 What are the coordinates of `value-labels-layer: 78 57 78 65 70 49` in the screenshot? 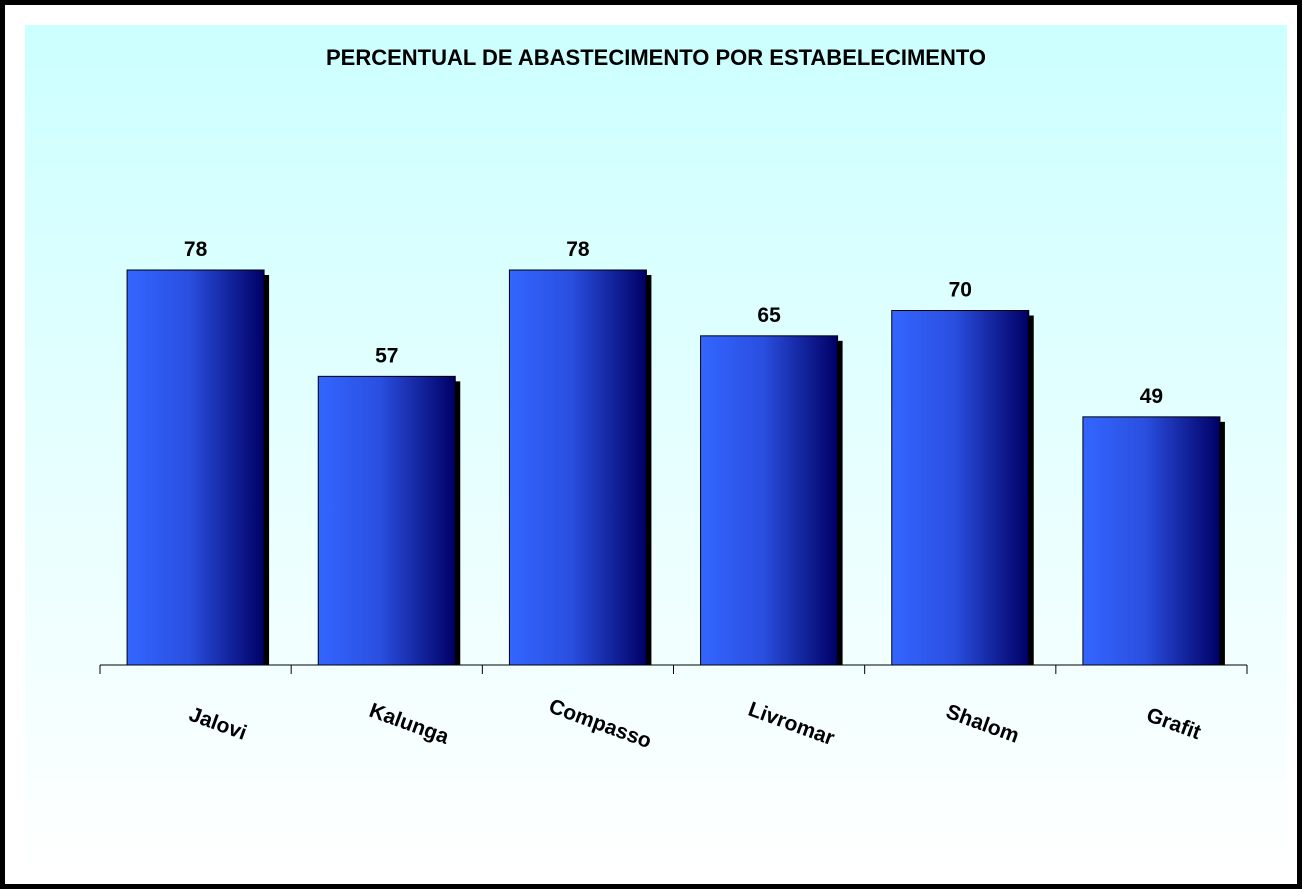 It's located at (673, 323).